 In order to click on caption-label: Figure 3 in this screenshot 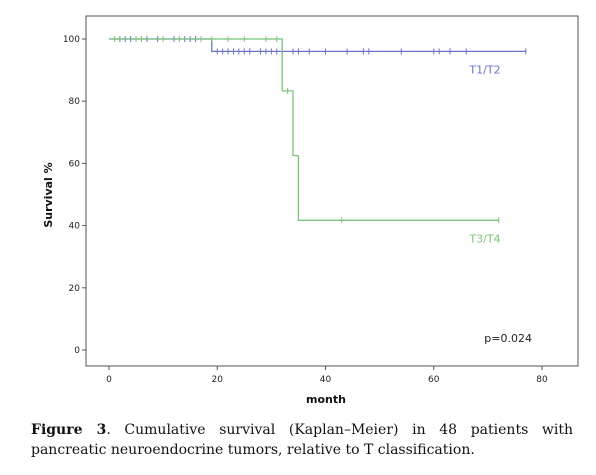, I will do `click(69, 430)`.